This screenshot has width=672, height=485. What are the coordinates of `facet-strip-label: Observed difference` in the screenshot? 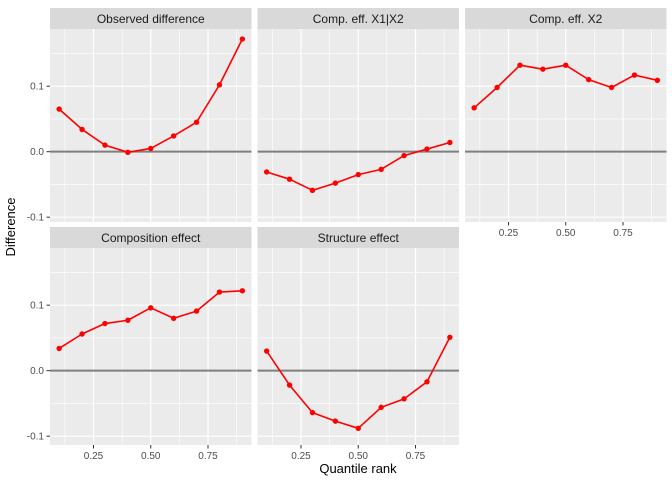 It's located at (151, 19).